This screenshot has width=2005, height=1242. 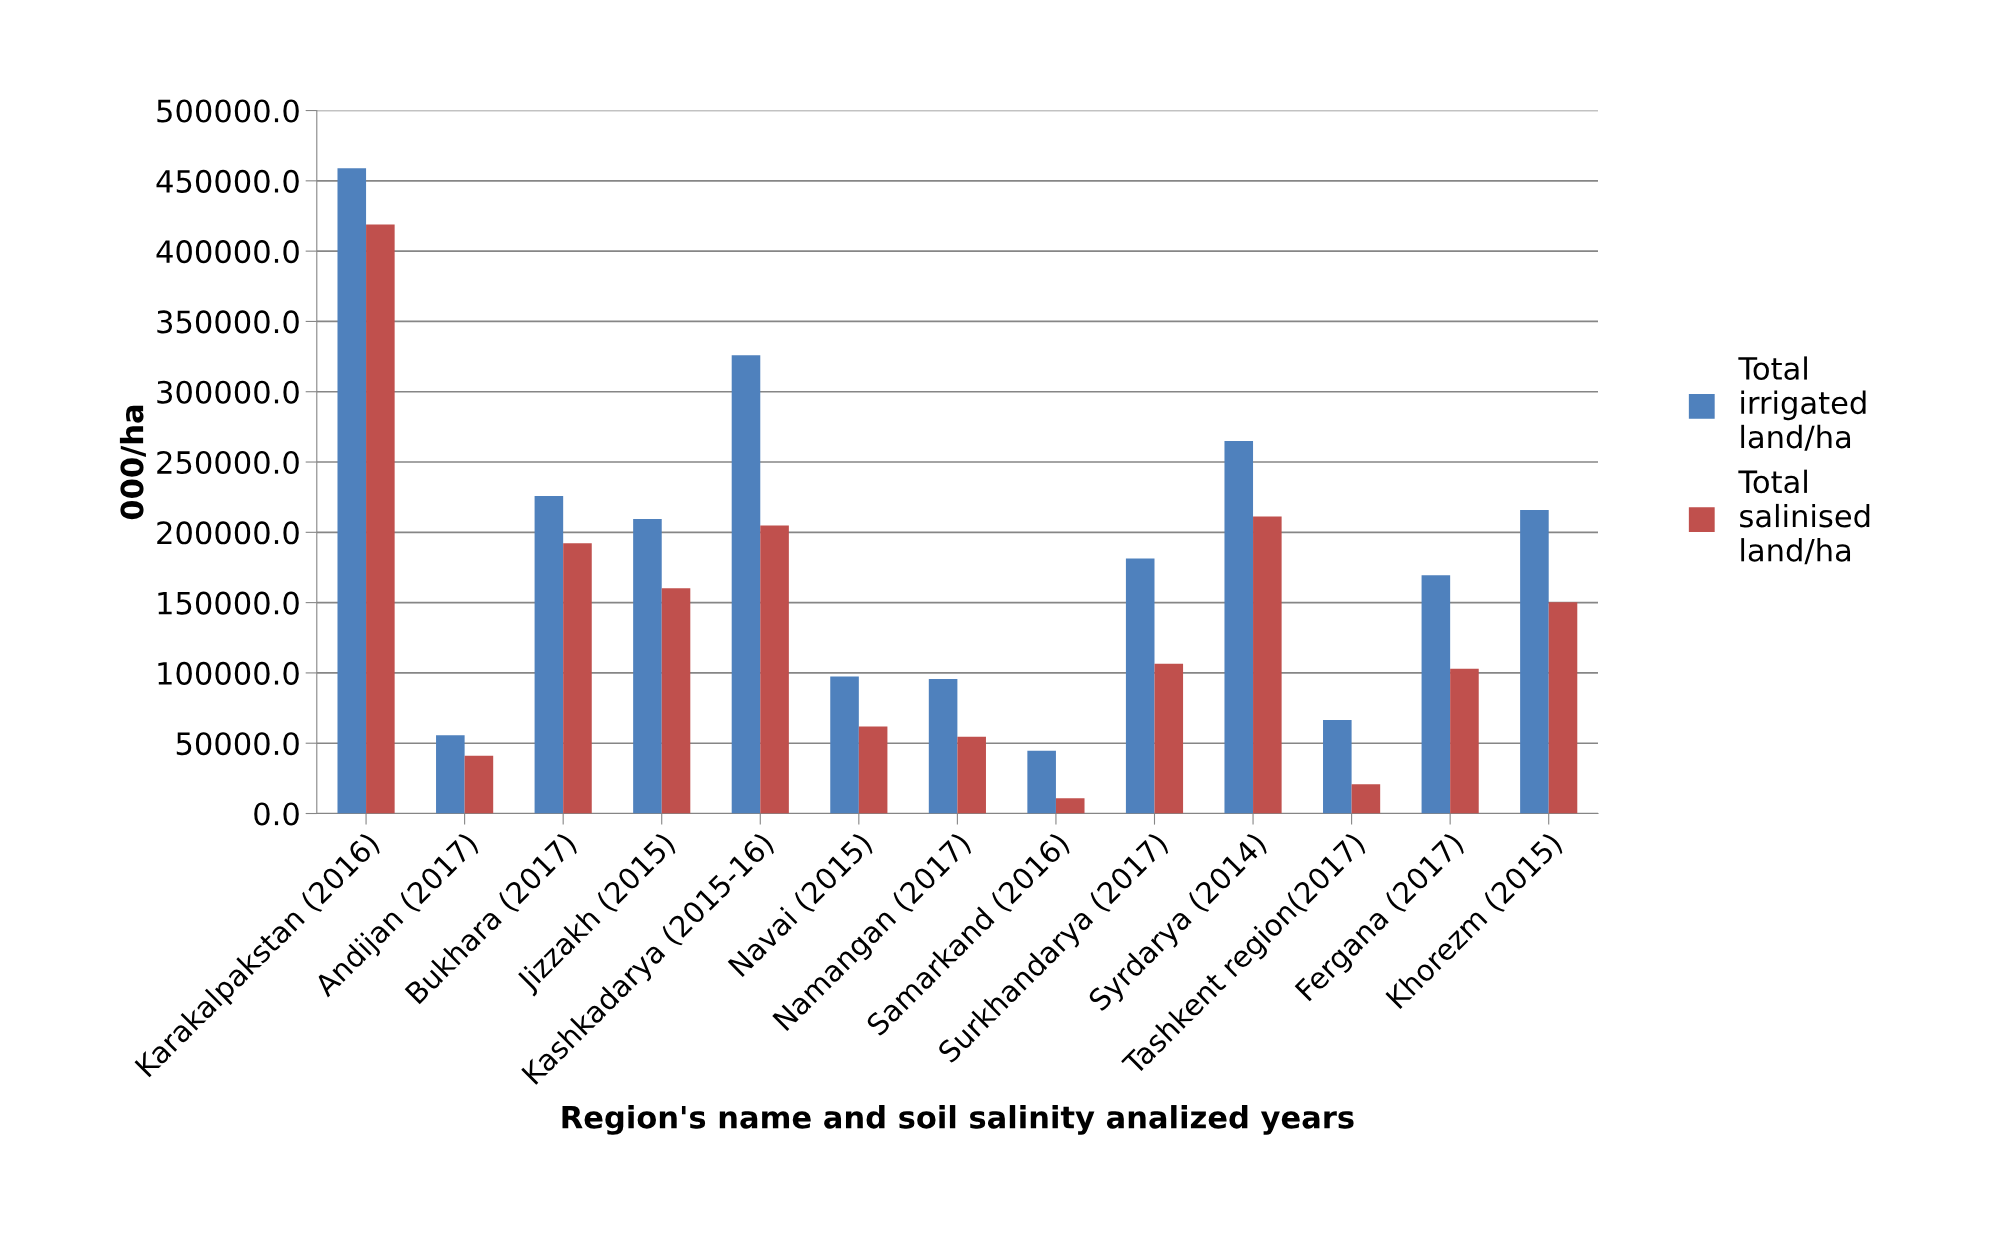 What do you see at coordinates (276, 814) in the screenshot?
I see `y-tick-label: 0.0` at bounding box center [276, 814].